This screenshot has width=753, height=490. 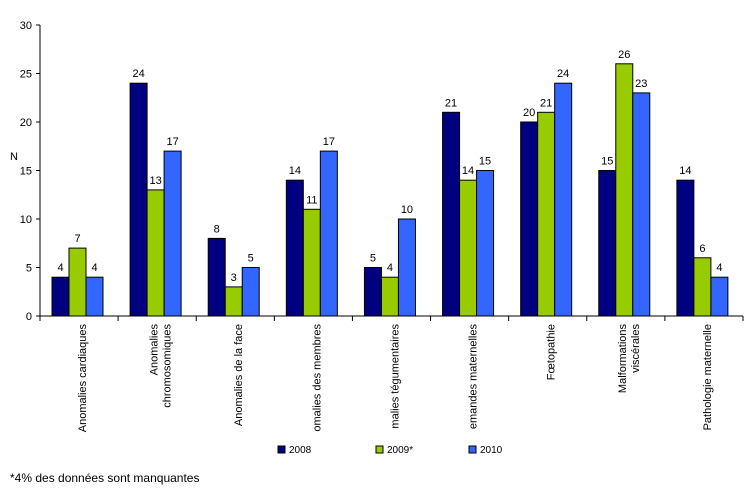 I want to click on y-axis-label: N, so click(x=14, y=157).